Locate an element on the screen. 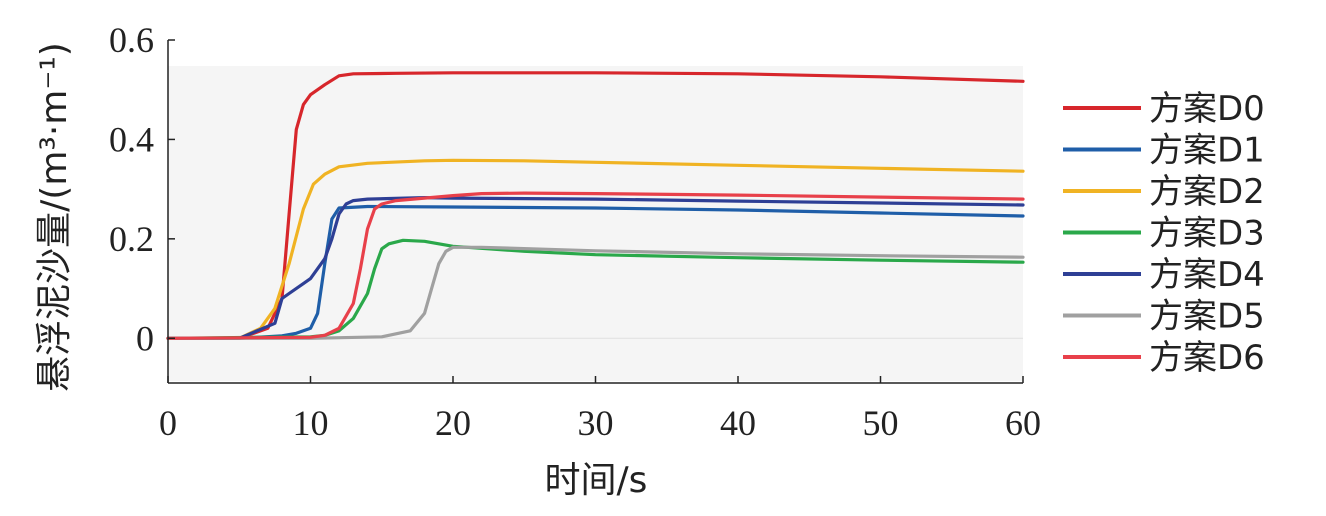 The height and width of the screenshot is (516, 1326). x-tick-label: 50 is located at coordinates (881, 423).